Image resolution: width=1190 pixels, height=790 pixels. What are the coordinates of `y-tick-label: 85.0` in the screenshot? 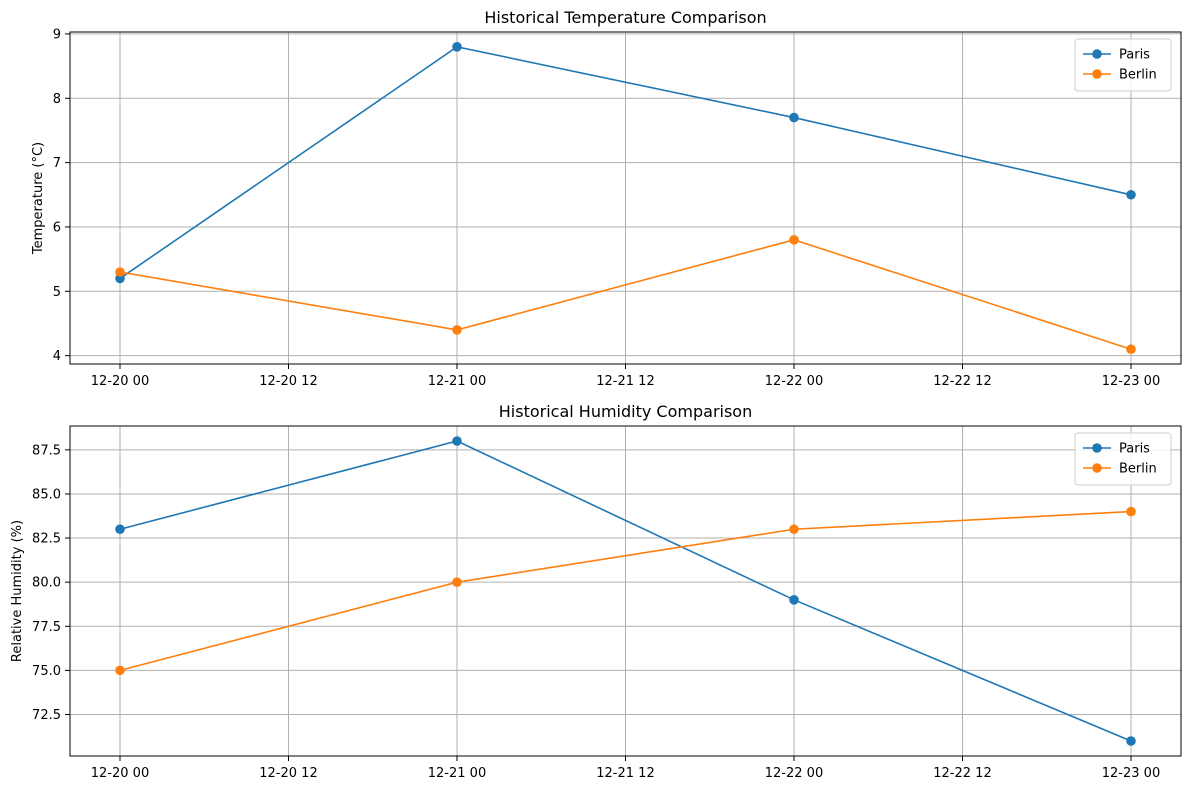 It's located at (46, 494).